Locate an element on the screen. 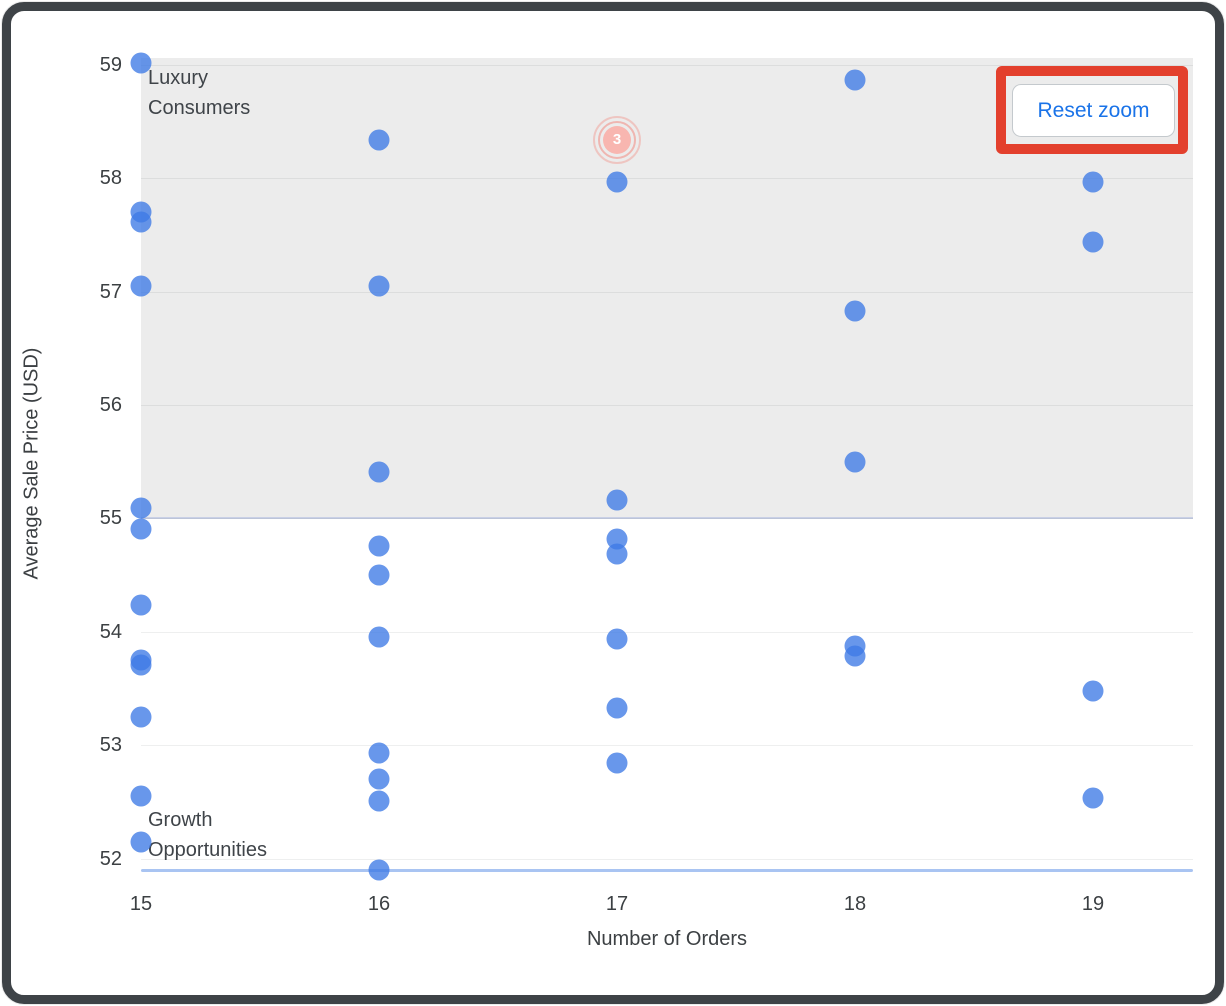 This screenshot has width=1226, height=1006. y-tick-label-55: 55 is located at coordinates (110, 518).